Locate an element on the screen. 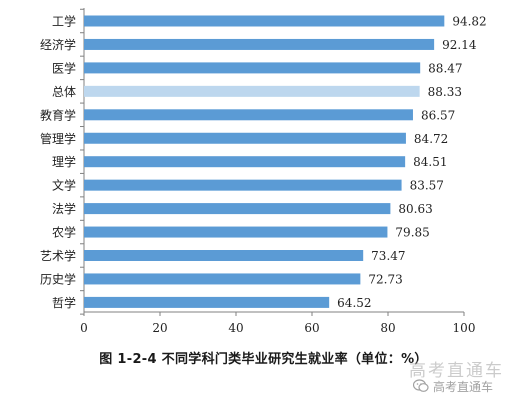 Image resolution: width=527 pixels, height=413 pixels. watermark-title: 高考直通车 is located at coordinates (456, 371).